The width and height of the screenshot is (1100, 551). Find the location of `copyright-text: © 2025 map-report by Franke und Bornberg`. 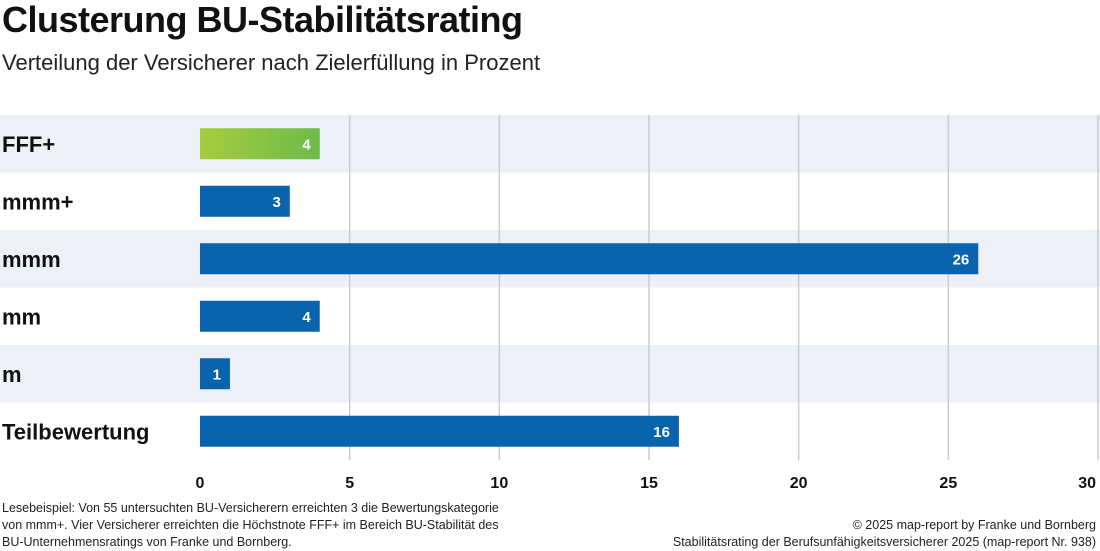

copyright-text: © 2025 map-report by Franke und Bornberg is located at coordinates (974, 525).